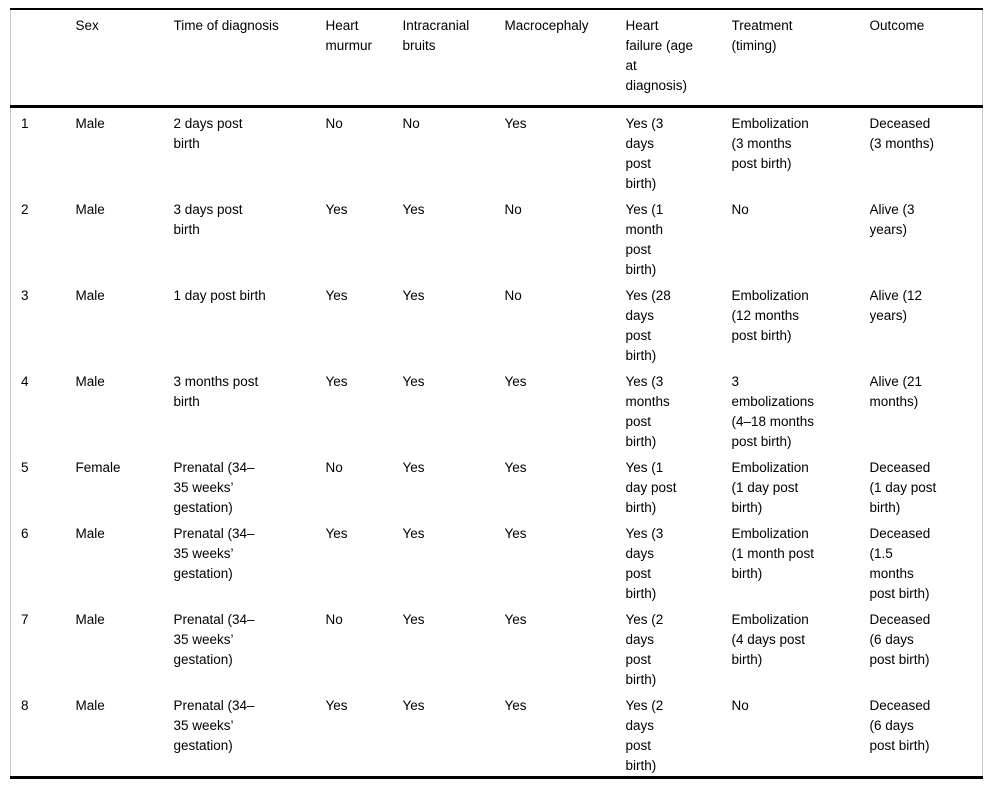 The height and width of the screenshot is (792, 992). I want to click on cell-case-number: 2, so click(25, 209).